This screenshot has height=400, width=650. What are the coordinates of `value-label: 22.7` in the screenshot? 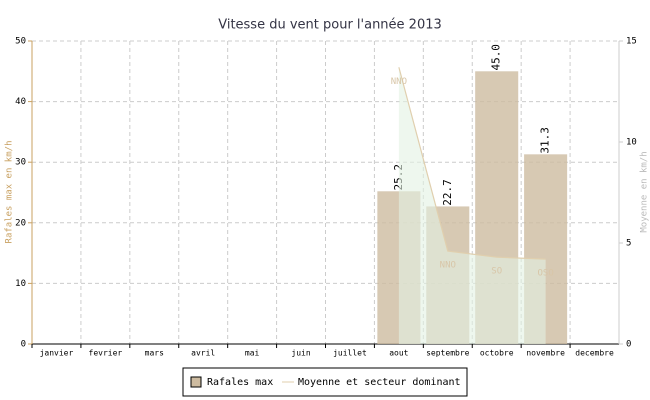 It's located at (447, 192).